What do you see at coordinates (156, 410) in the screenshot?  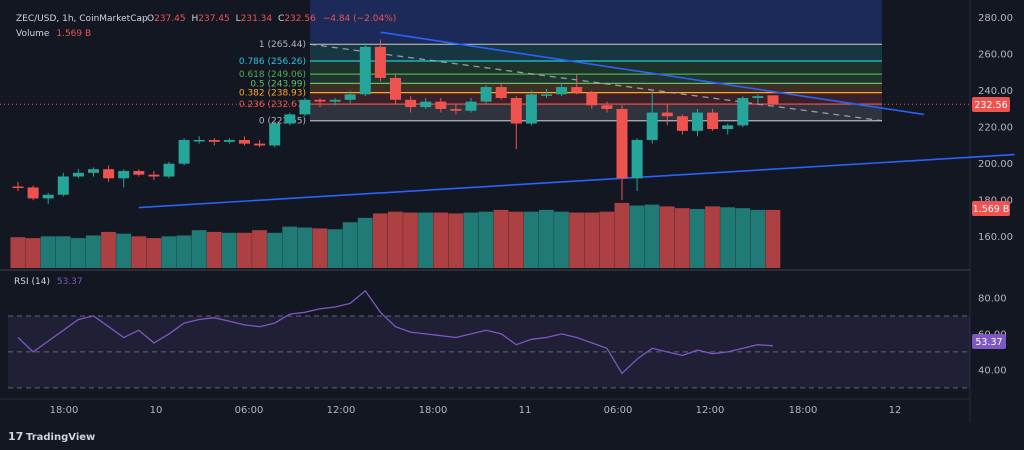 I see `time-tick-label: 10` at bounding box center [156, 410].